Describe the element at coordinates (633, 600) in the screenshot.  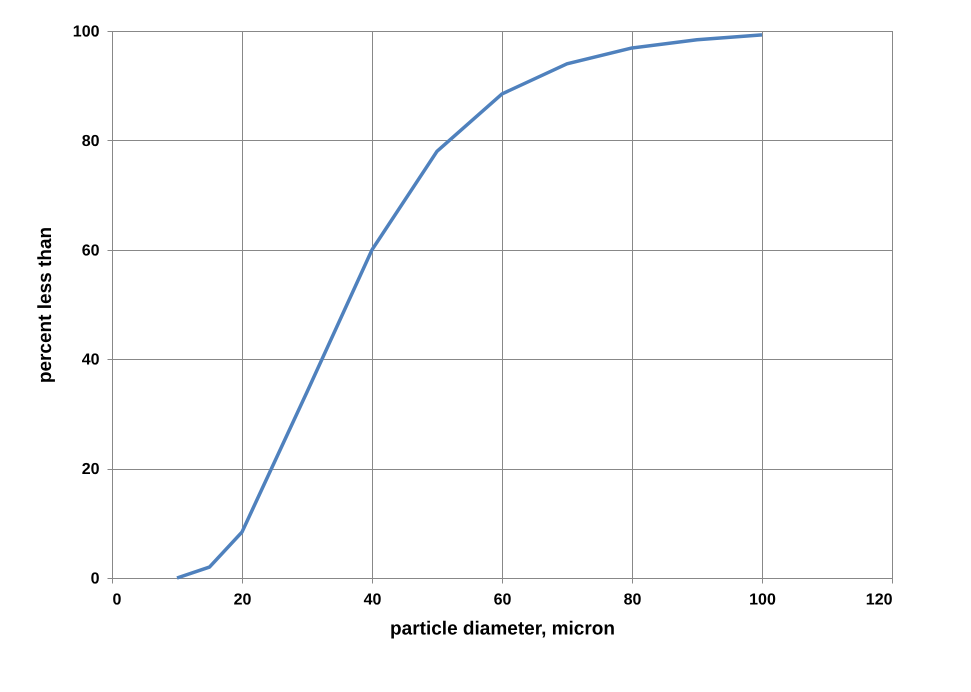
I see `x-tick-label: 80` at that location.